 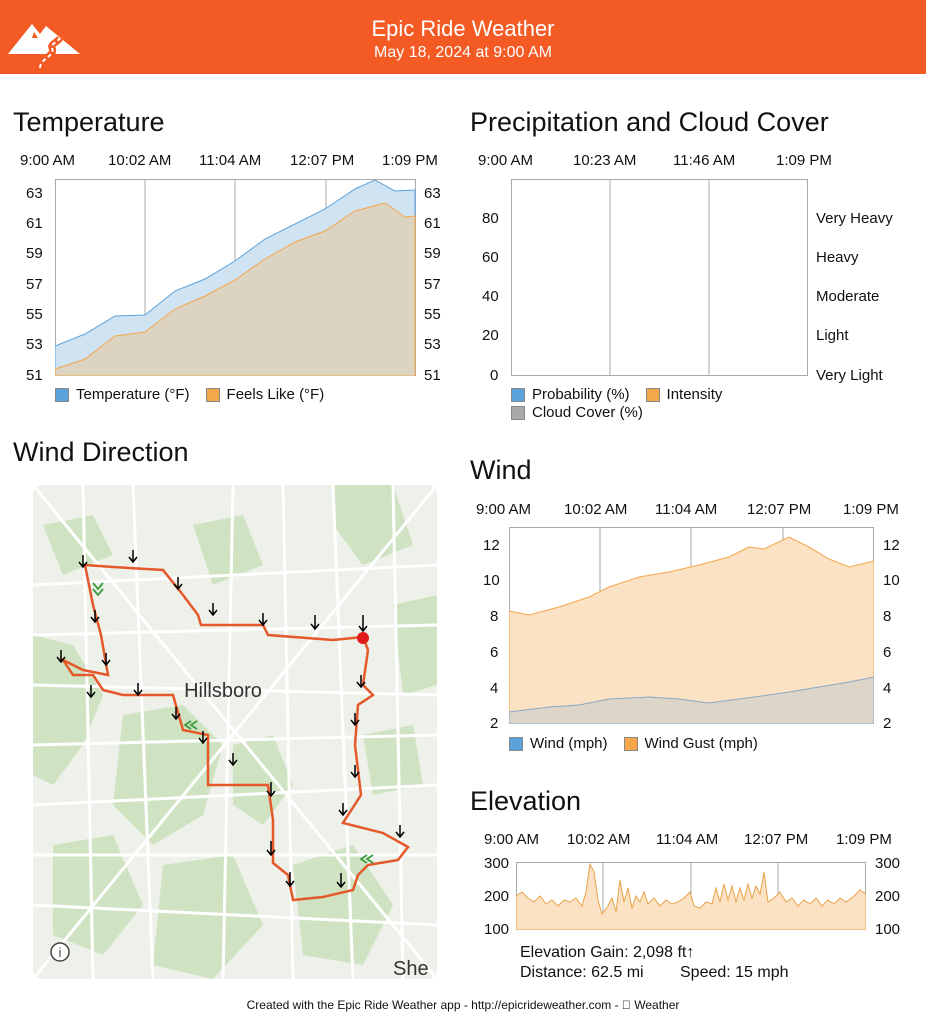 What do you see at coordinates (235, 289) in the screenshot?
I see `feels-like-area` at bounding box center [235, 289].